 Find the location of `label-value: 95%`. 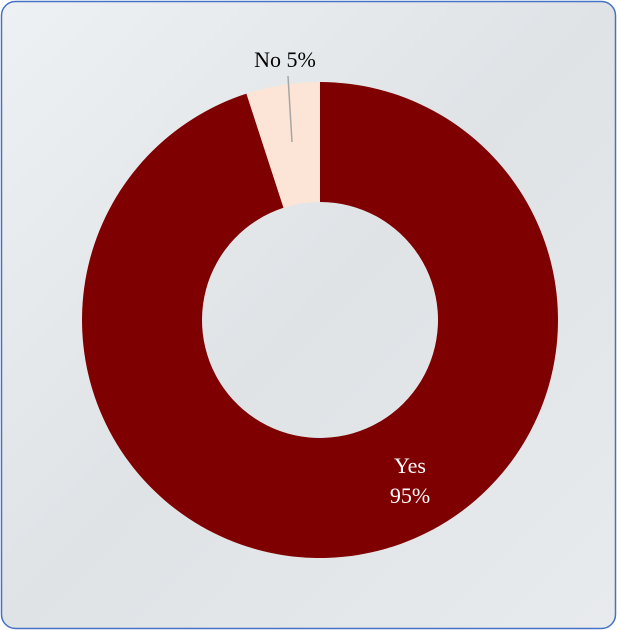

label-value: 95% is located at coordinates (410, 495).